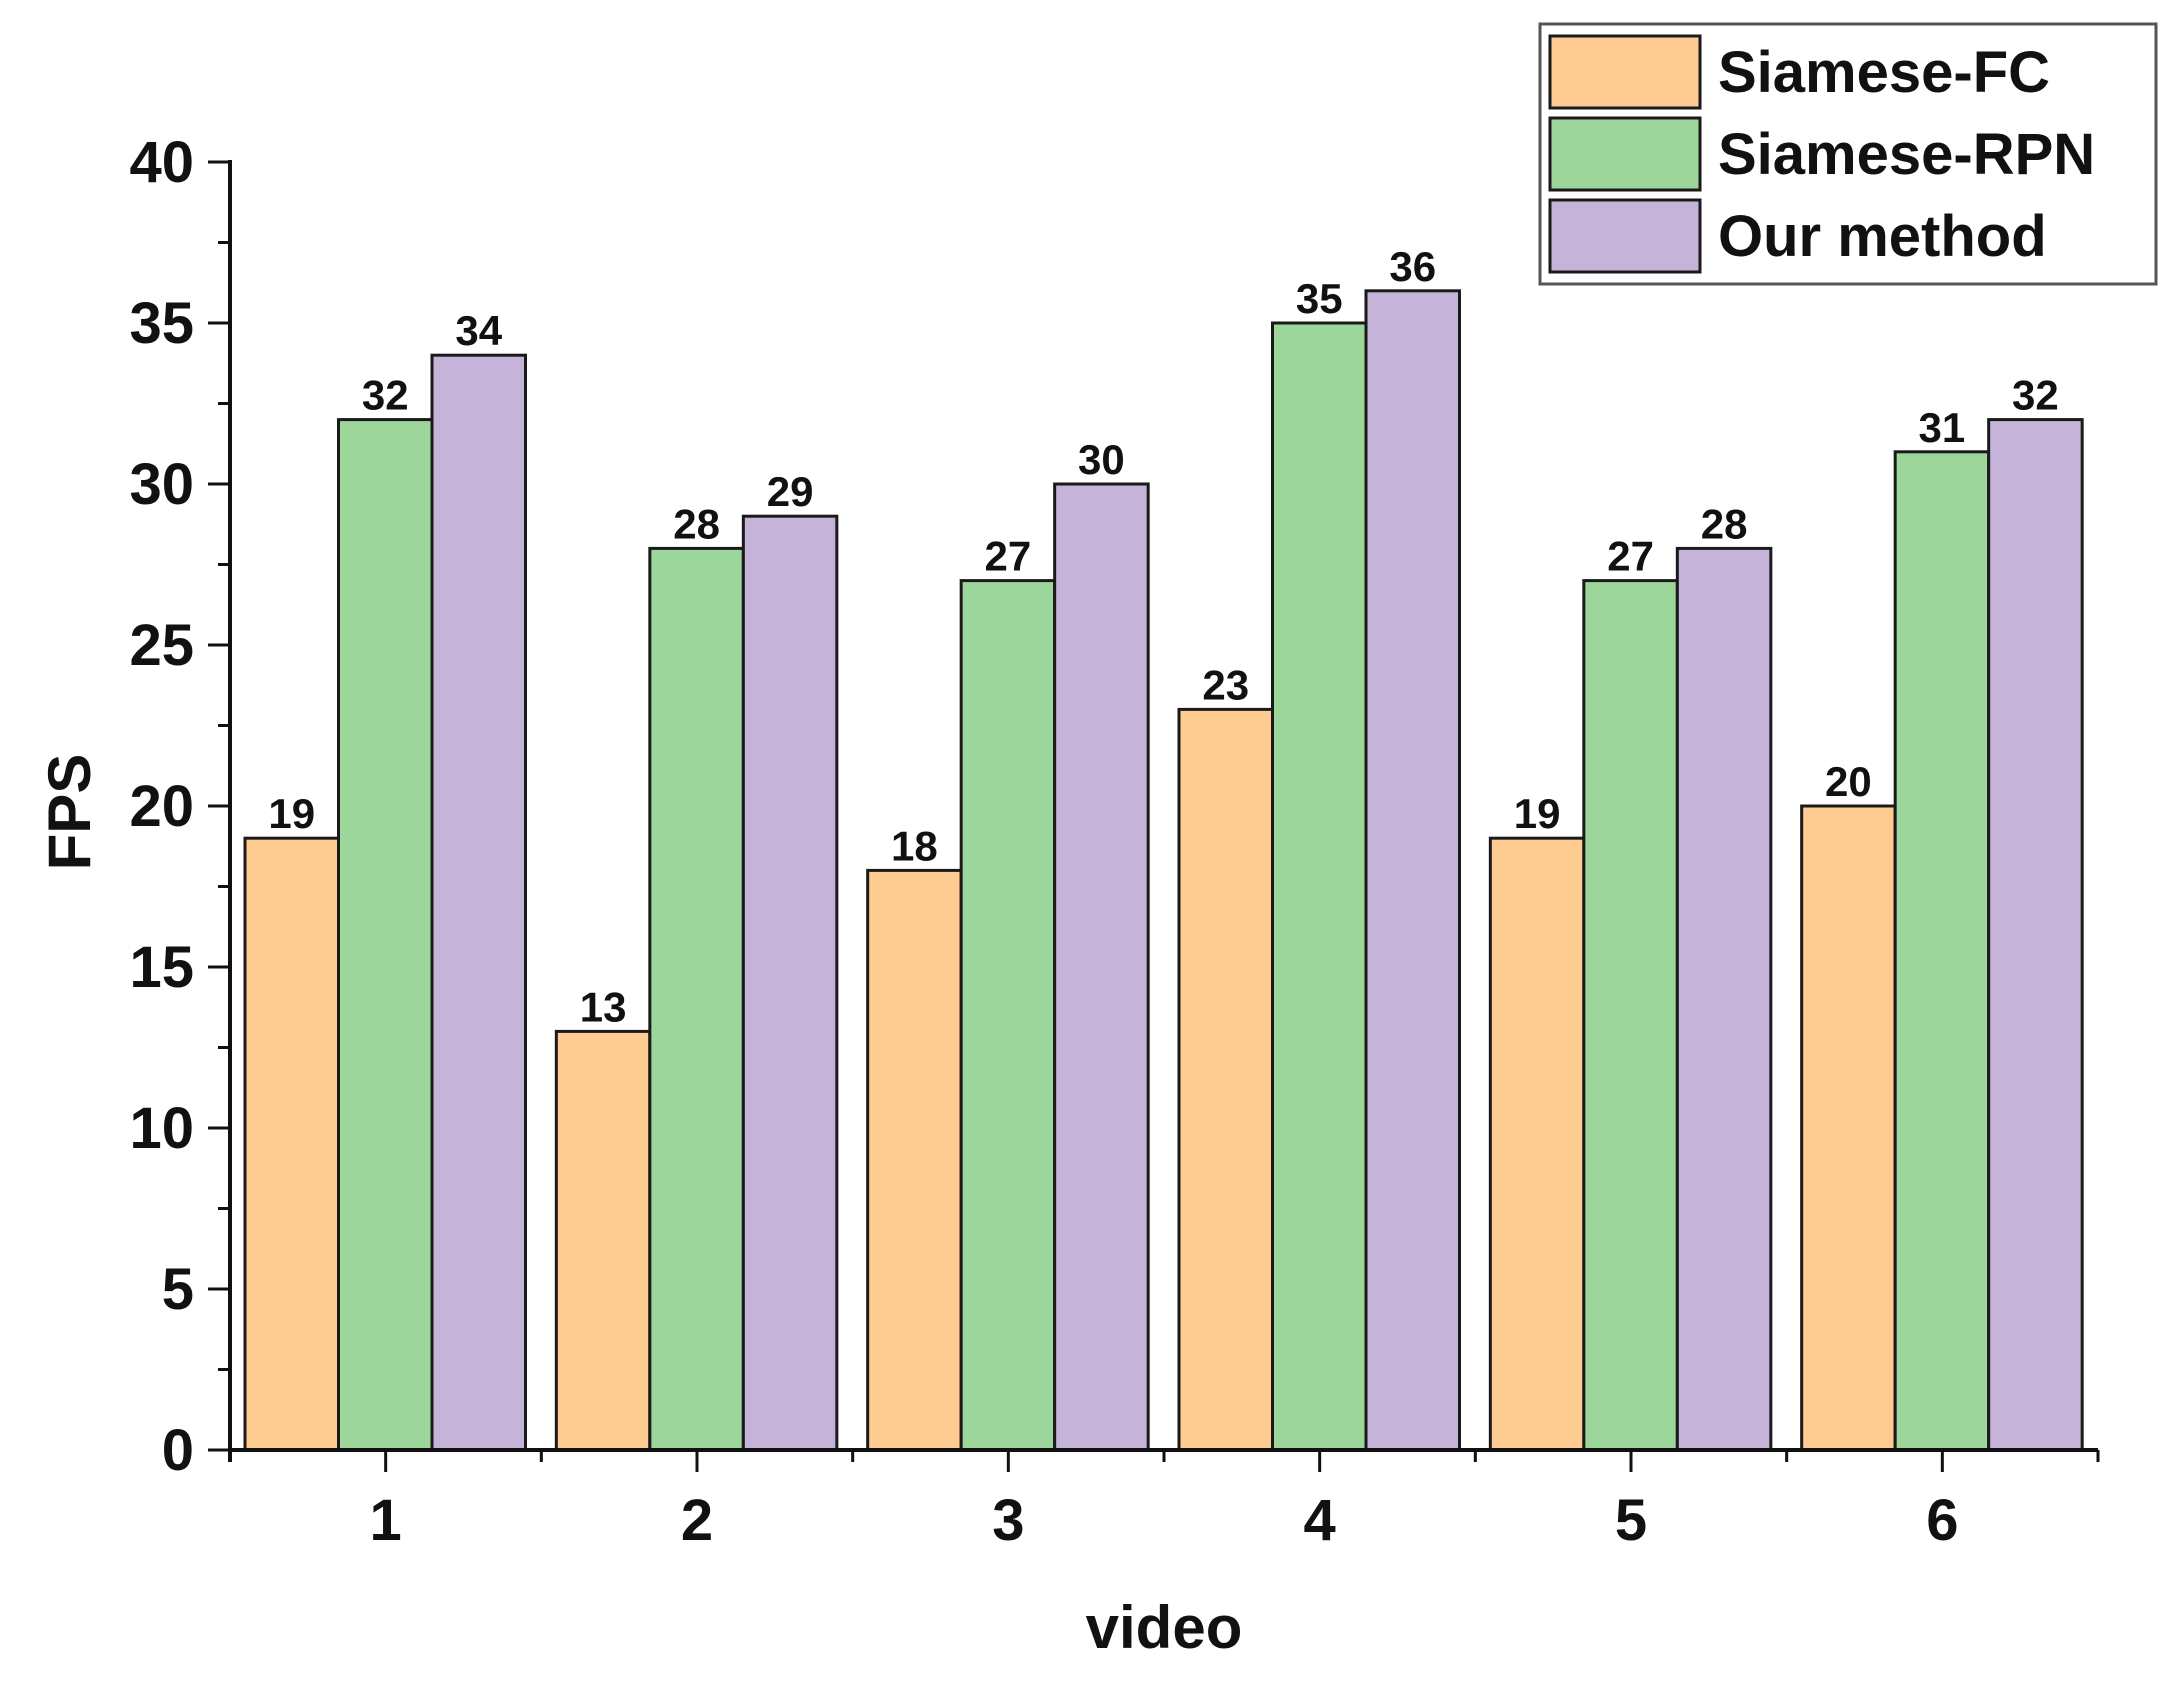  I want to click on data-label: 35, so click(1319, 298).